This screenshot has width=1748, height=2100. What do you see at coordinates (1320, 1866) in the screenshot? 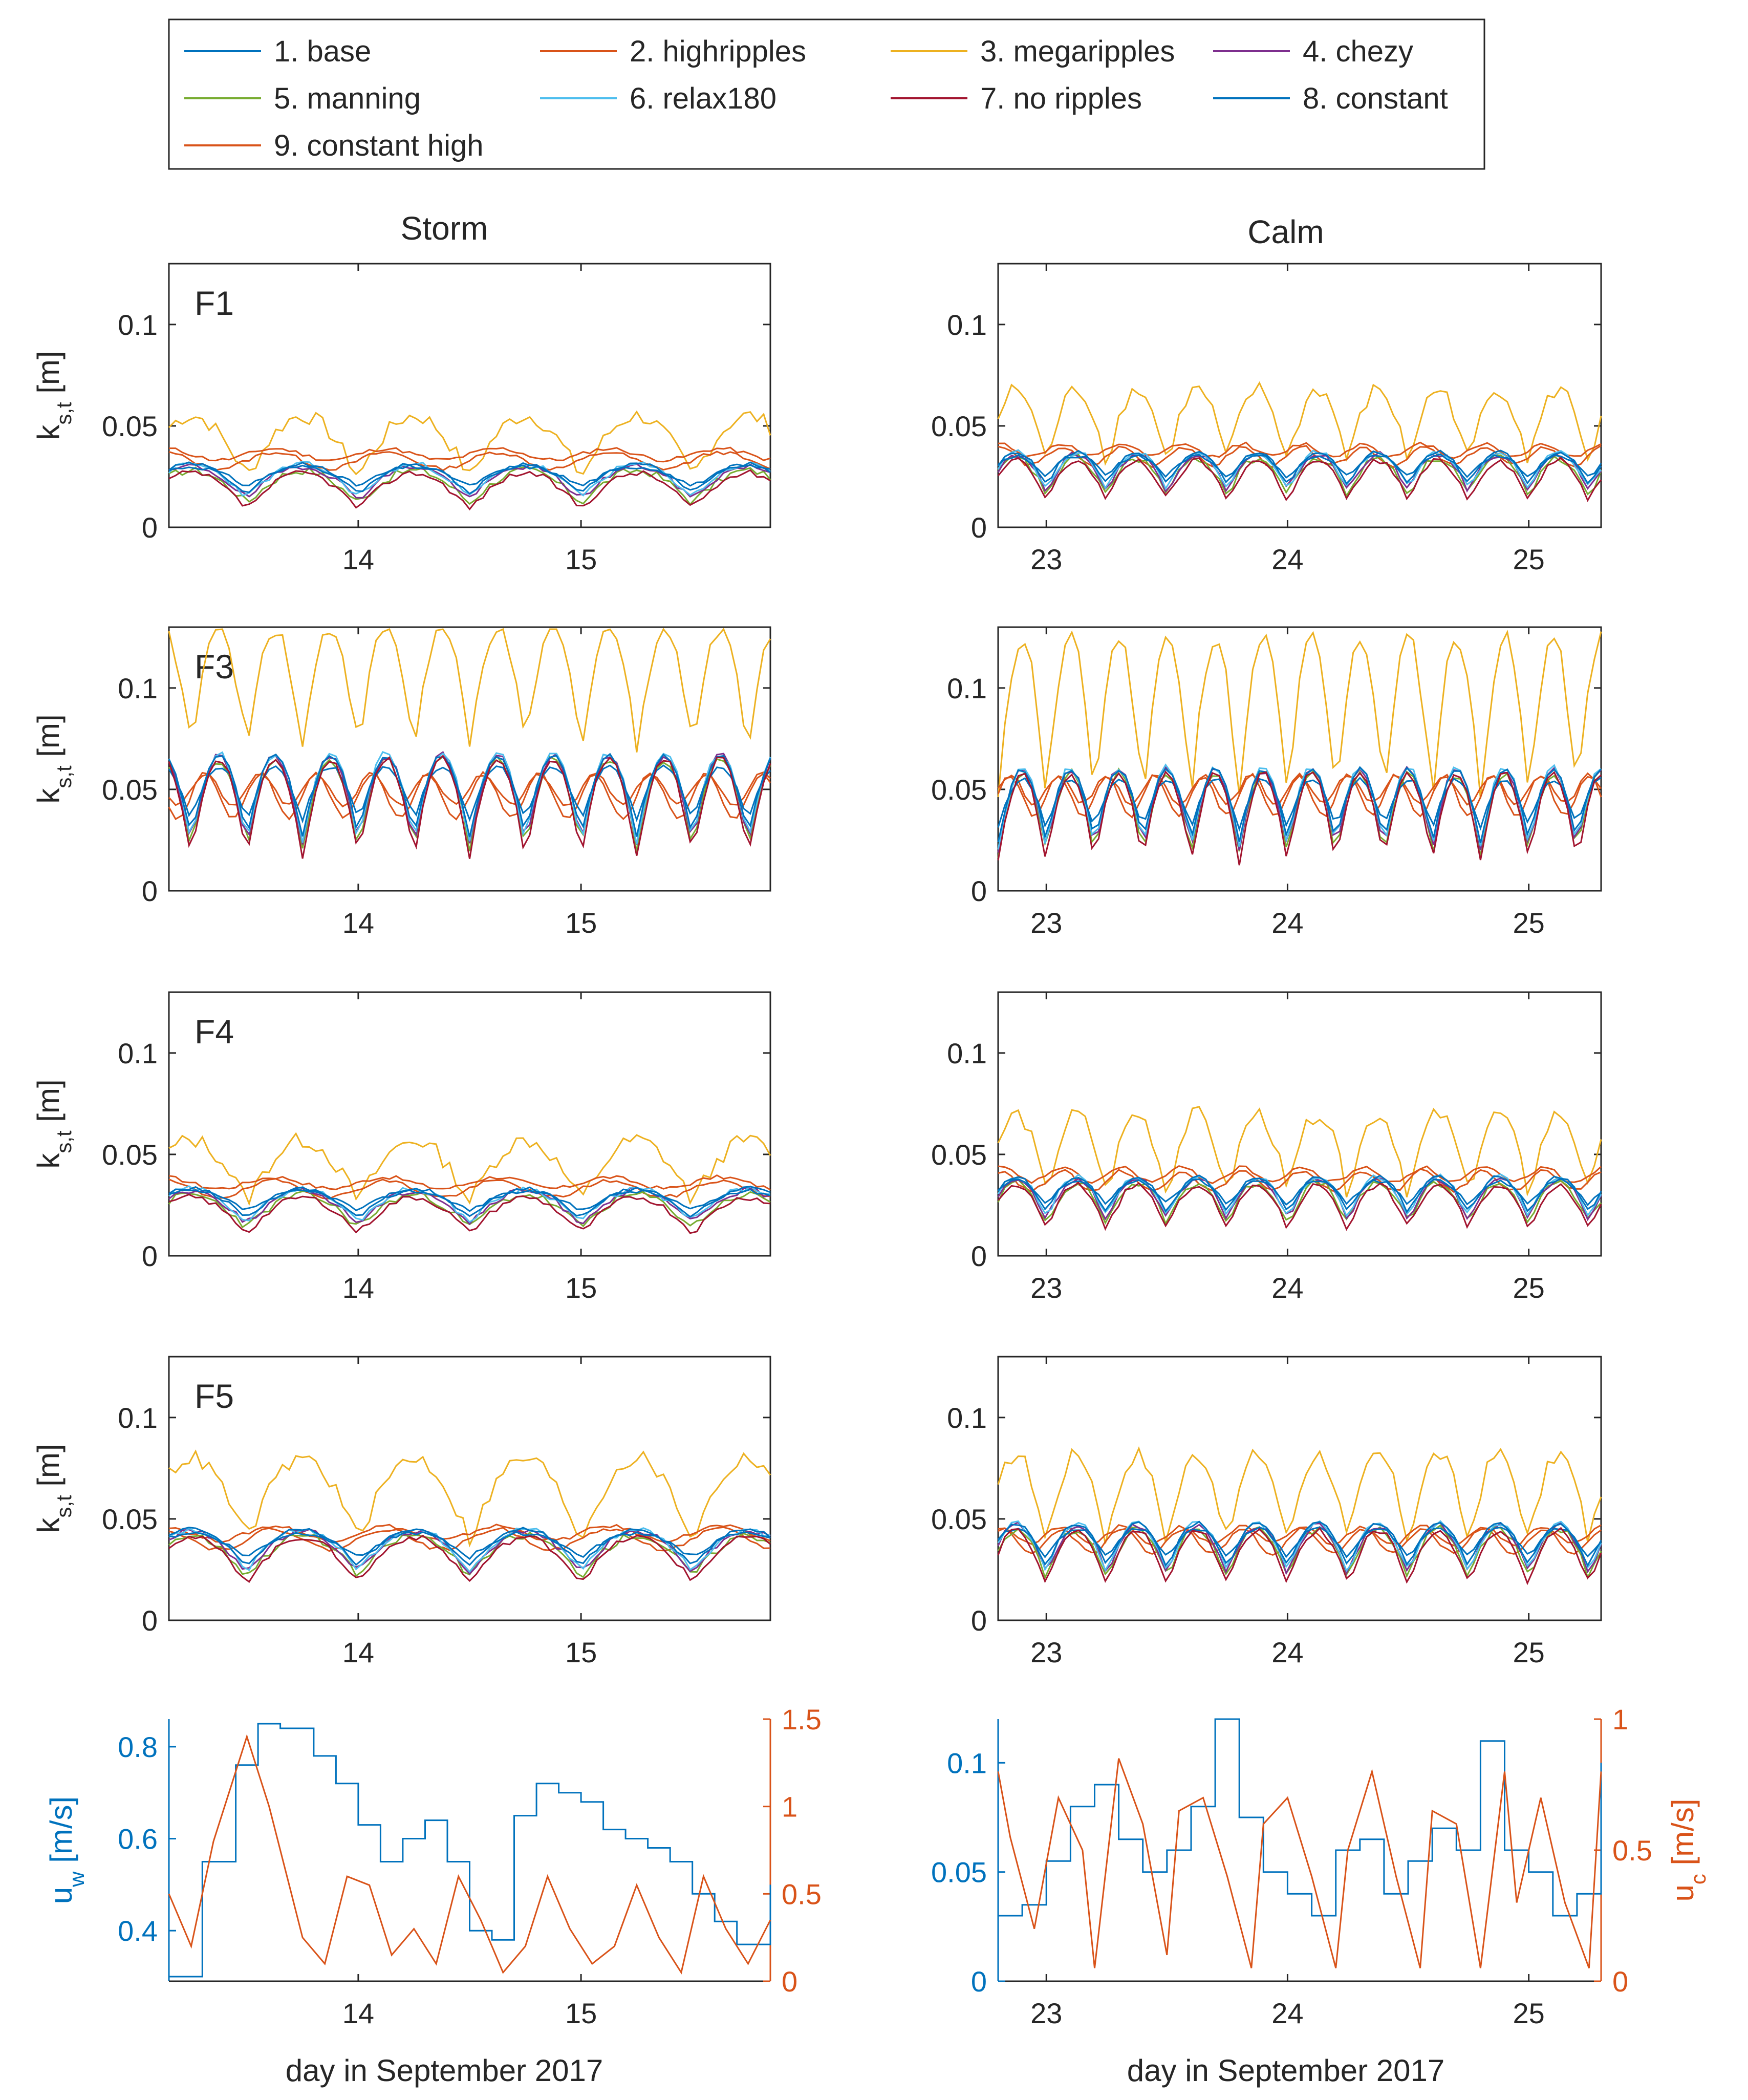
I see `velocity-panel-calm: 0 0.05 0.1 0 0.5 1 23 24 25 uc [m/s]` at bounding box center [1320, 1866].